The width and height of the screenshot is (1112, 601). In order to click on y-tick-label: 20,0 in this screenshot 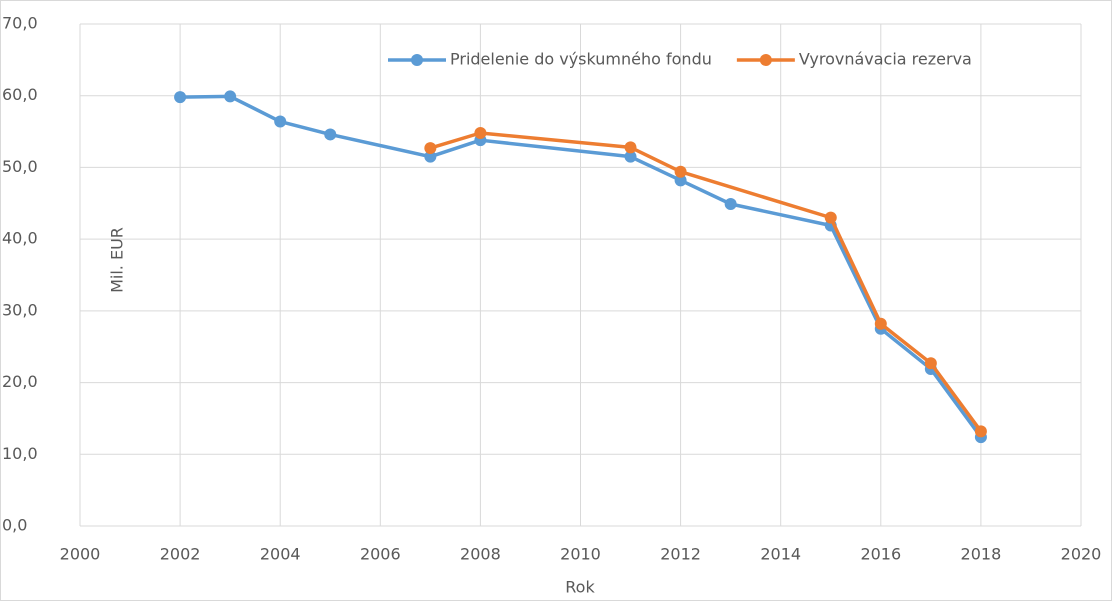, I will do `click(20, 381)`.